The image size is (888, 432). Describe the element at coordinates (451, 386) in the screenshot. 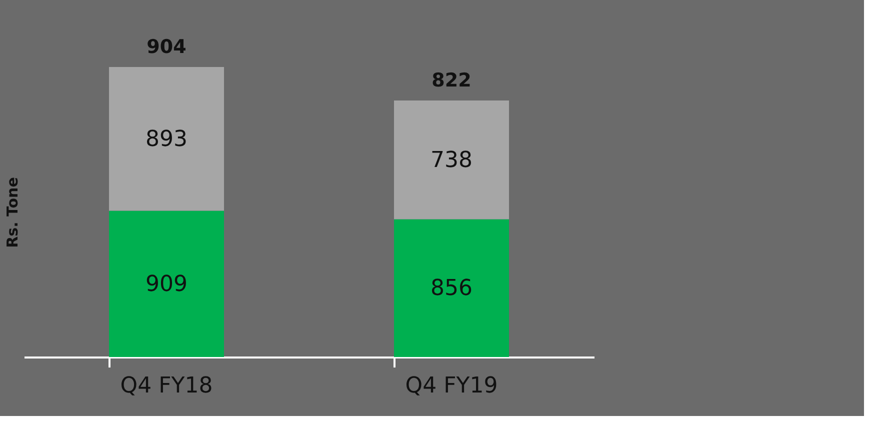

I see `x-tick-label: Q4 FY19` at that location.